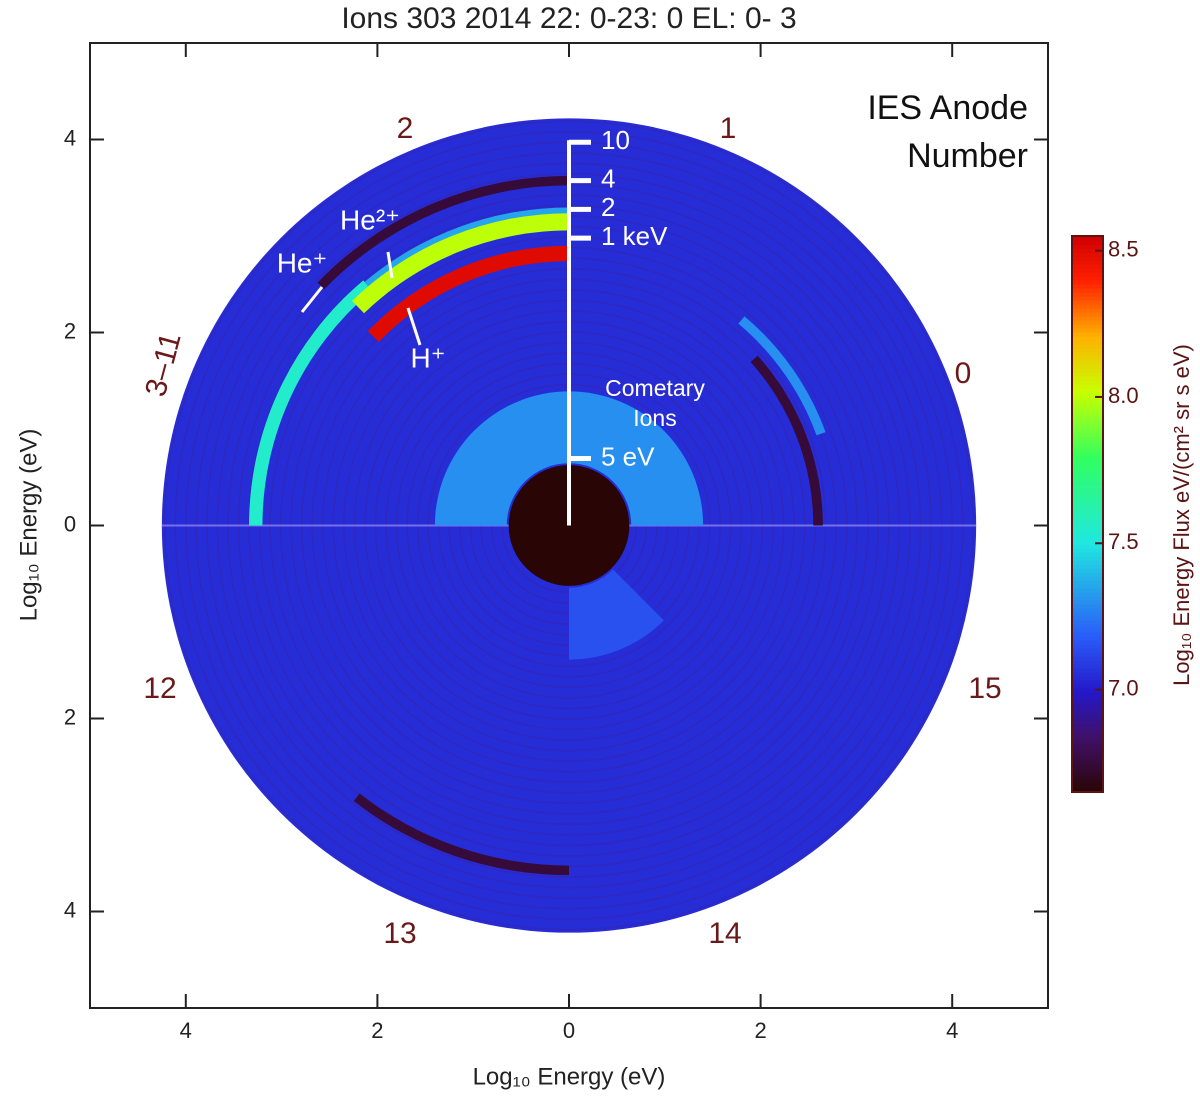  I want to click on colorbar-tick-label: 8.5, so click(1123, 248).